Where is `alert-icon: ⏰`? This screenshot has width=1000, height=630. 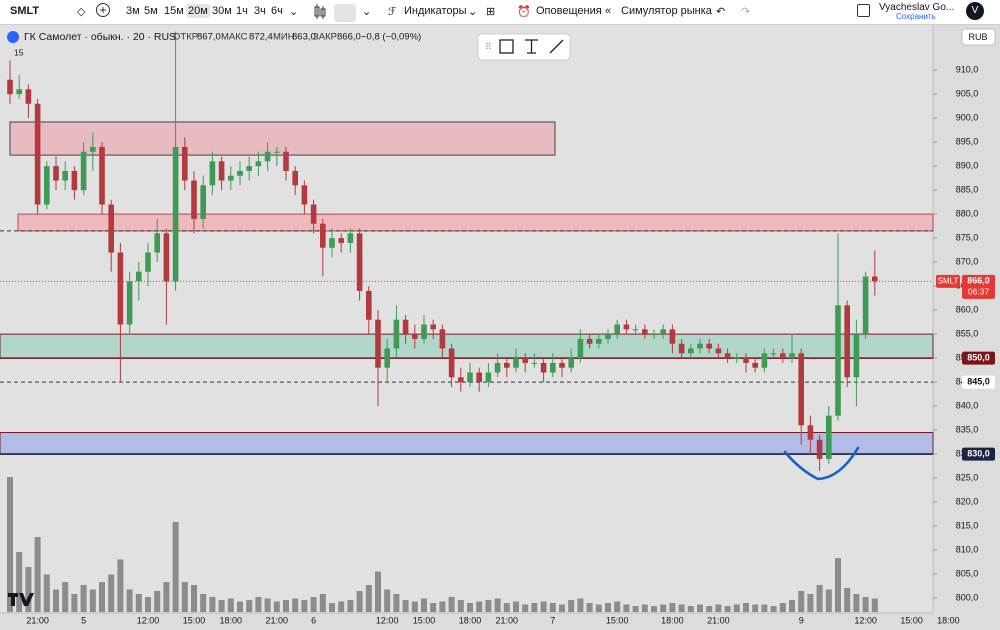 alert-icon: ⏰ is located at coordinates (524, 12).